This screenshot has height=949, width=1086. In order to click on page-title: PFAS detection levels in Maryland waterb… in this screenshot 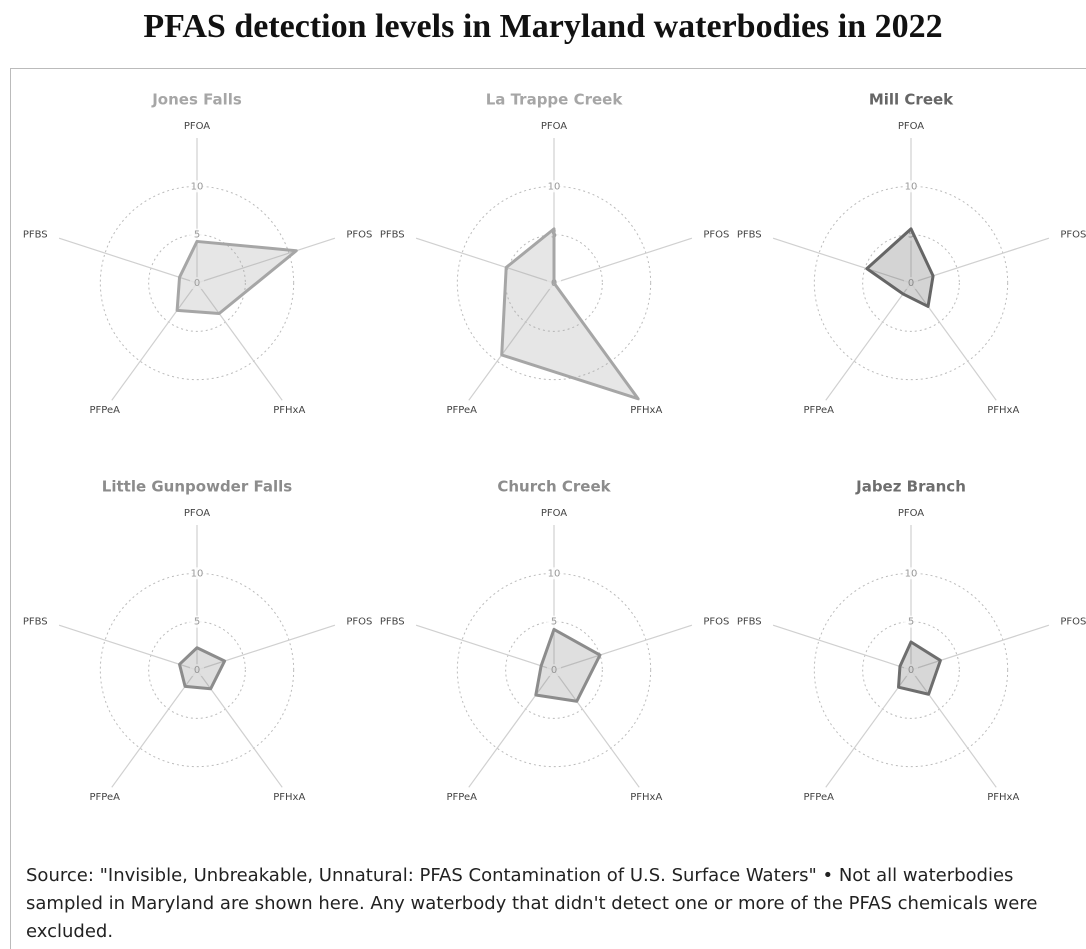, I will do `click(543, 26)`.